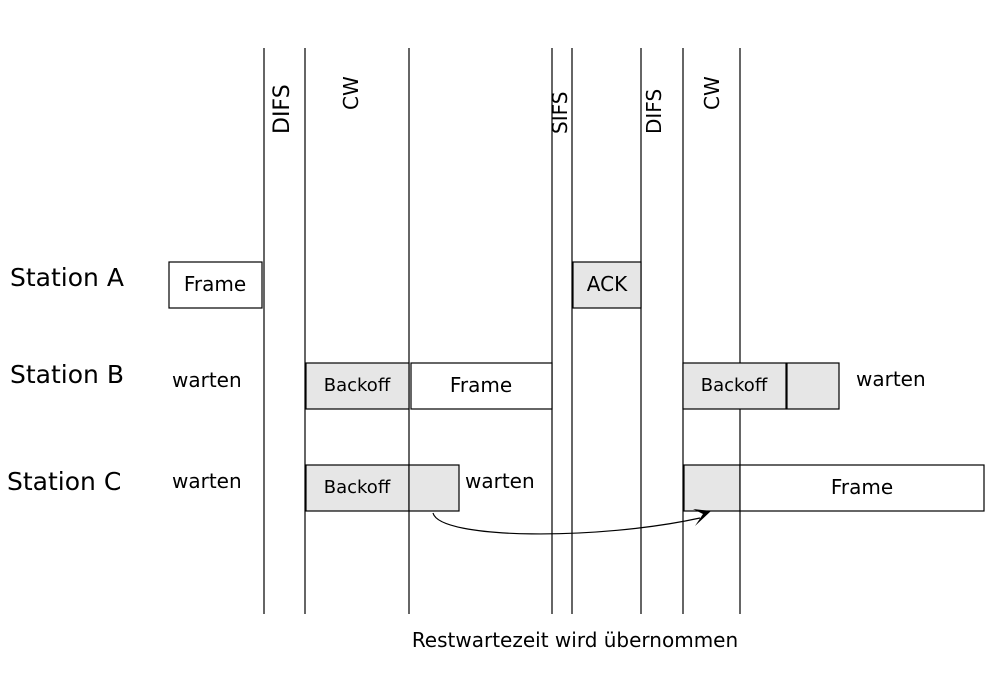  What do you see at coordinates (67, 374) in the screenshot?
I see `station-b-label: Station B` at bounding box center [67, 374].